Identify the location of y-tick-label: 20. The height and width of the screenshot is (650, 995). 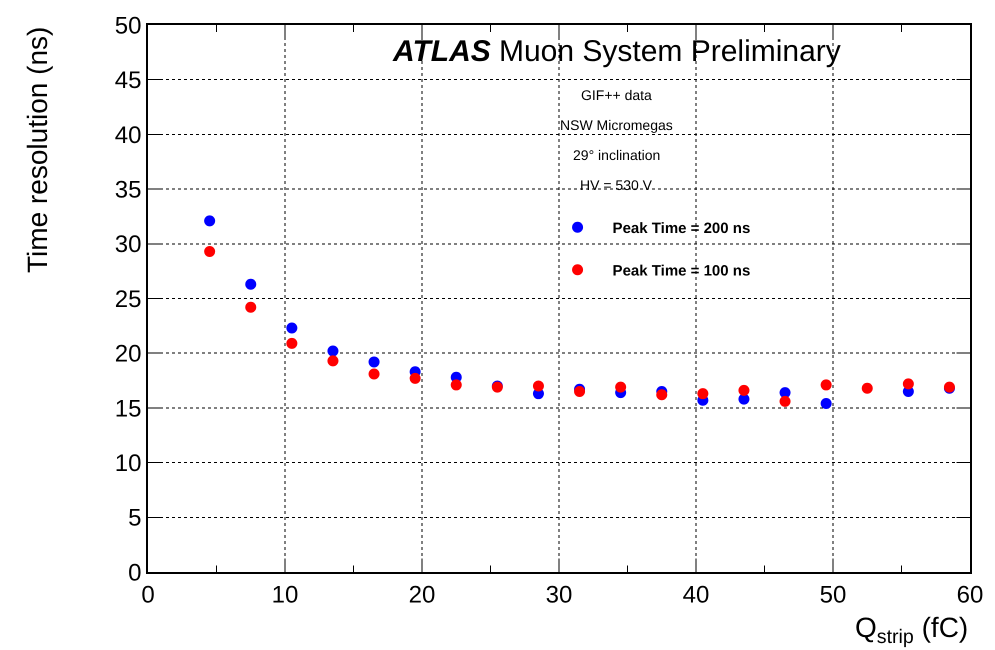
(128, 354).